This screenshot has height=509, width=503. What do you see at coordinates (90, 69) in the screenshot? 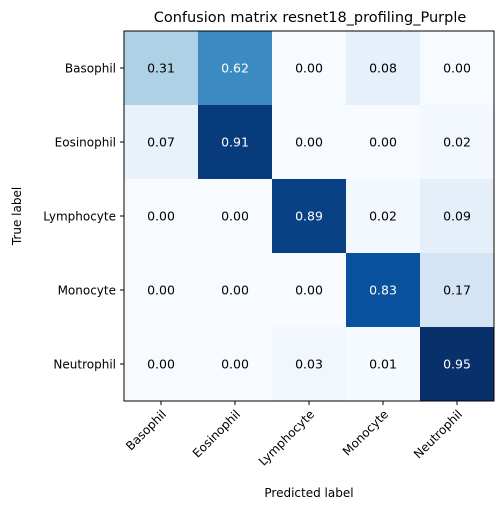
I see `y-tick-label: Basophil` at bounding box center [90, 69].